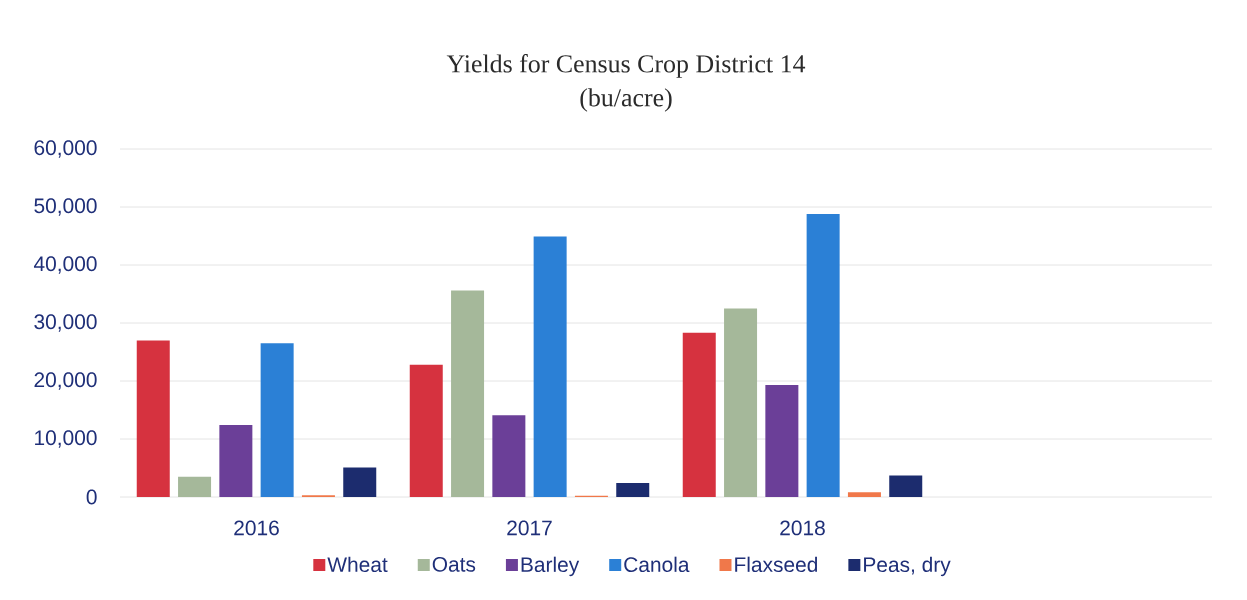 This screenshot has height=600, width=1247. What do you see at coordinates (626, 100) in the screenshot?
I see `chart-subtitle: (bu/acre)` at bounding box center [626, 100].